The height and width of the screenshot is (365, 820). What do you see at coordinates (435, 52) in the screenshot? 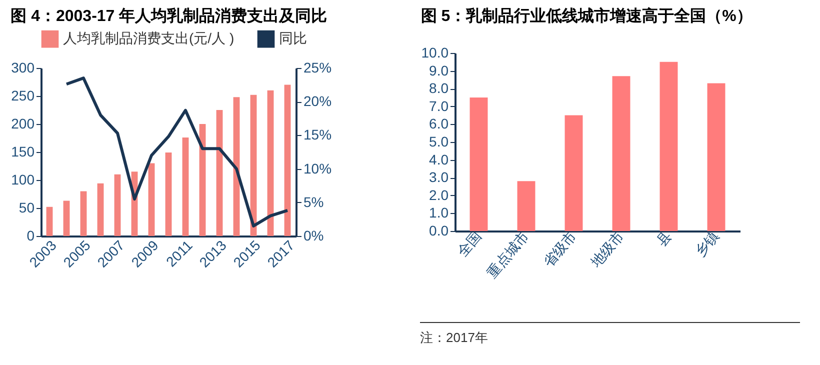
I see `y-tick-label: 10.0` at bounding box center [435, 52].